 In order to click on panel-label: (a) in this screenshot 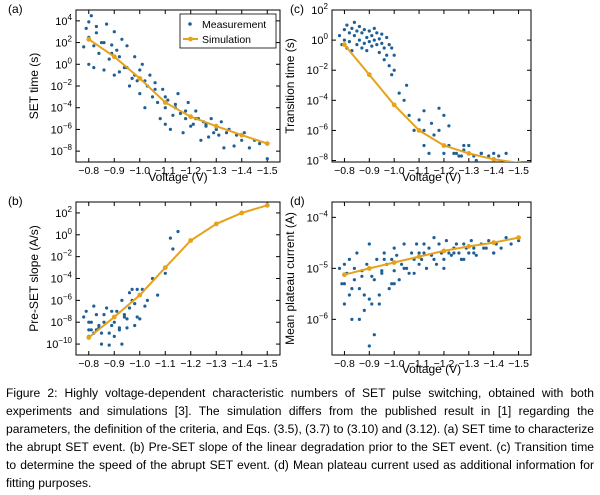, I will do `click(15, 9)`.